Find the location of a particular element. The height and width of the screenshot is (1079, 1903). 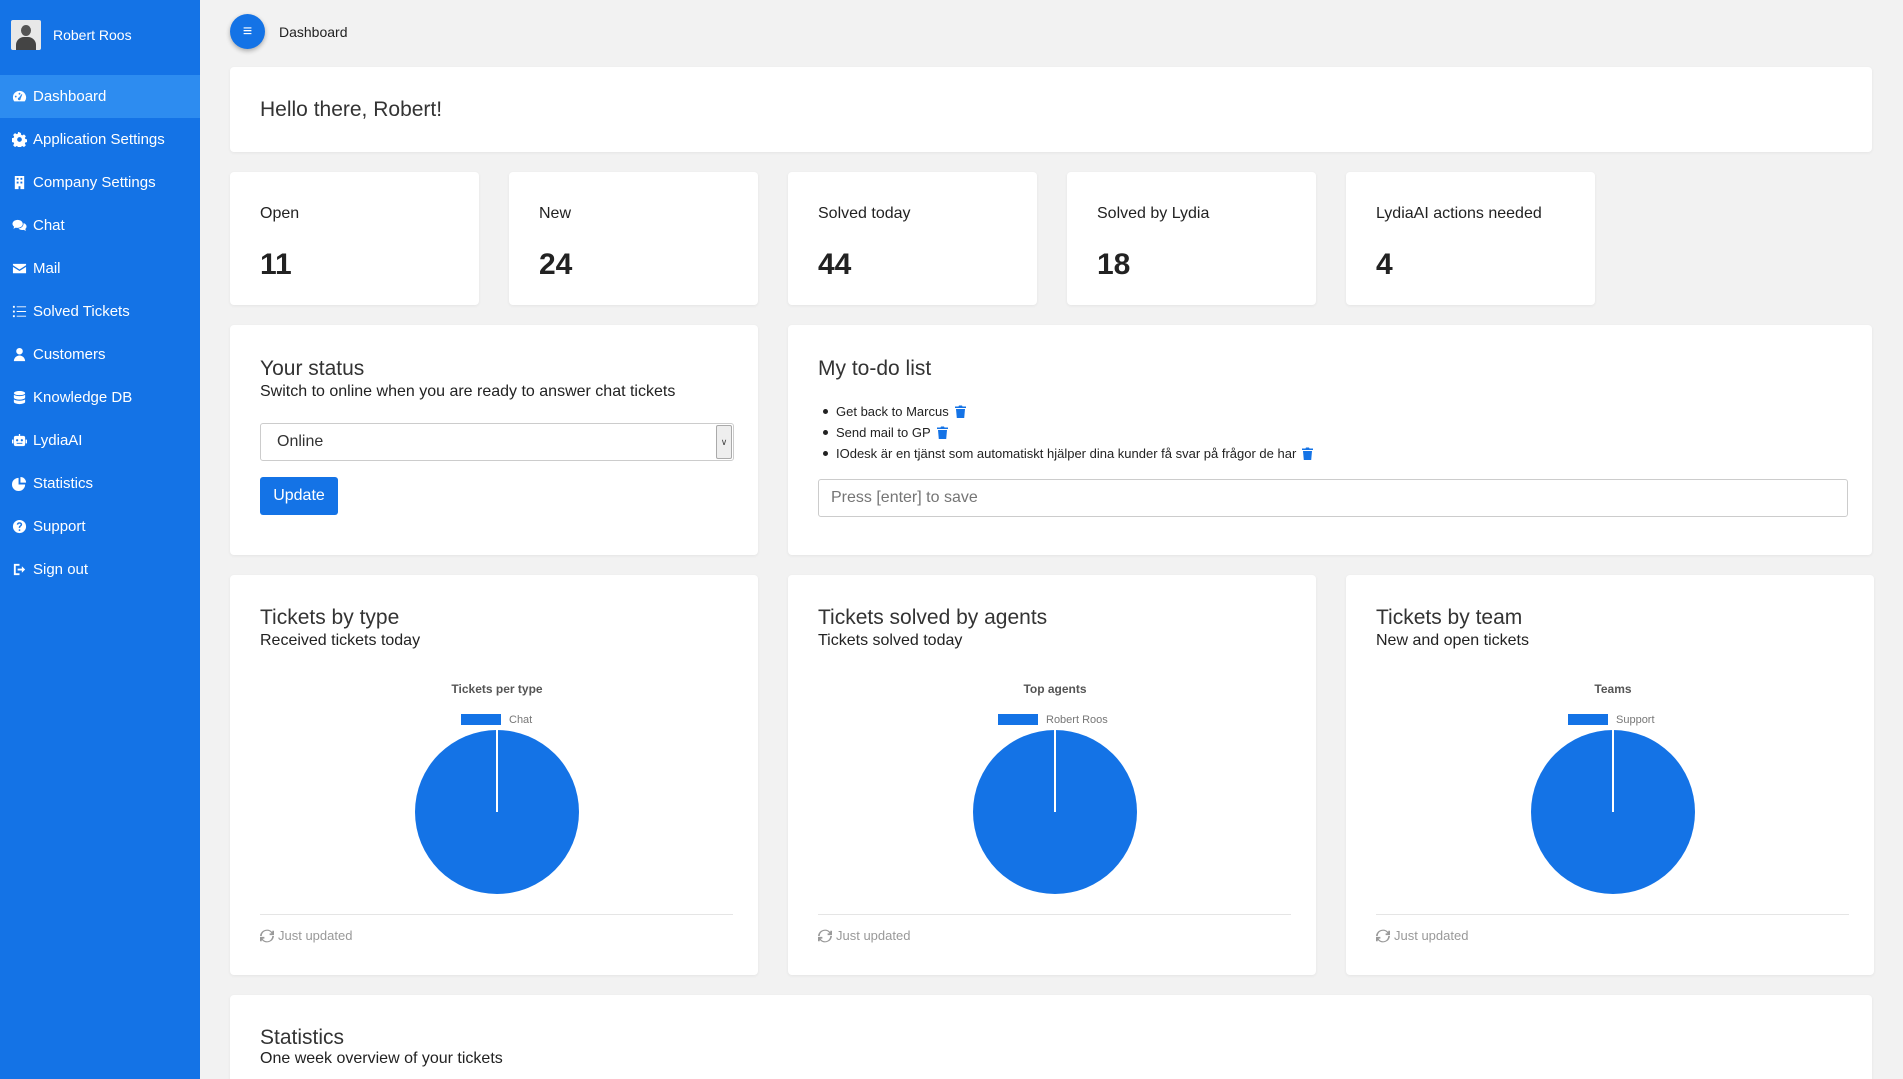

sidebar-item-label: Support is located at coordinates (59, 526).